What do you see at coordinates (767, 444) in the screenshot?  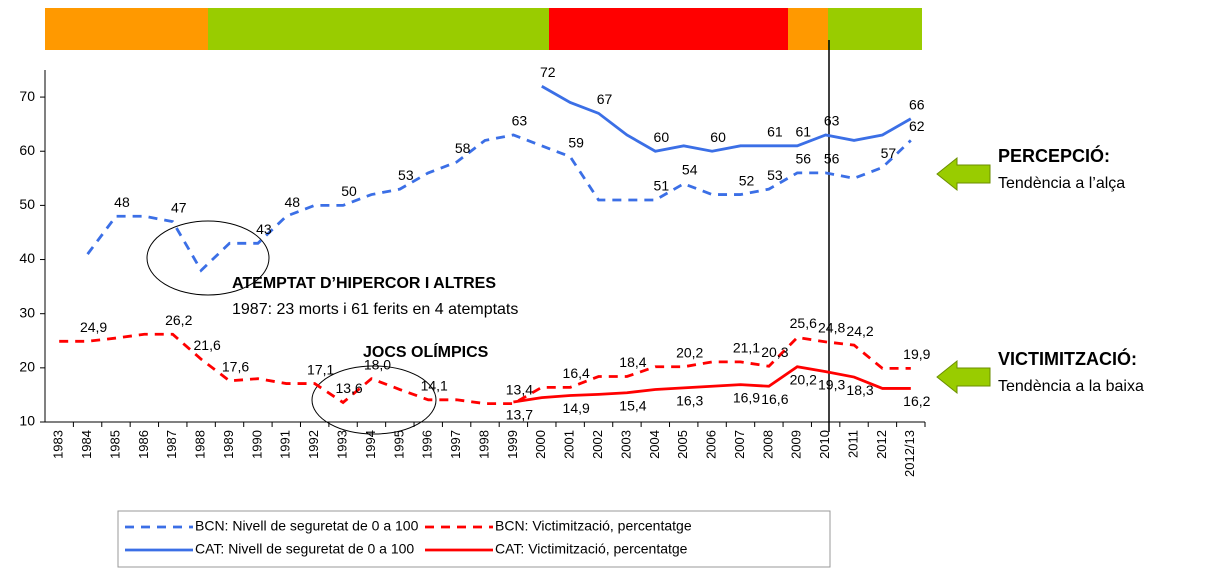 I see `x-tick-label: 2008` at bounding box center [767, 444].